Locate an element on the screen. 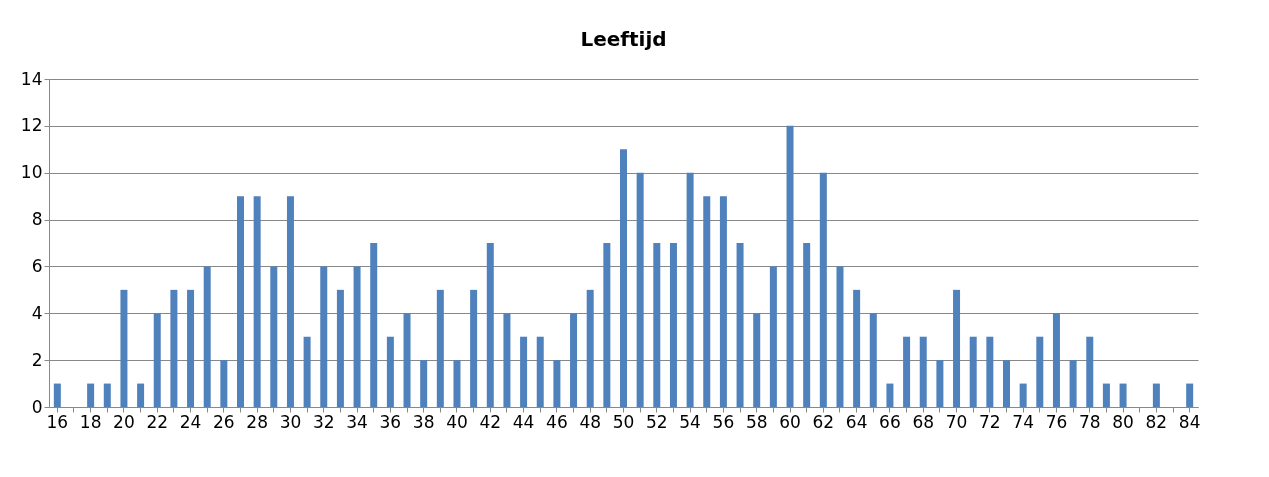 This screenshot has height=477, width=1269. x-tick-label: 80 is located at coordinates (1123, 421).